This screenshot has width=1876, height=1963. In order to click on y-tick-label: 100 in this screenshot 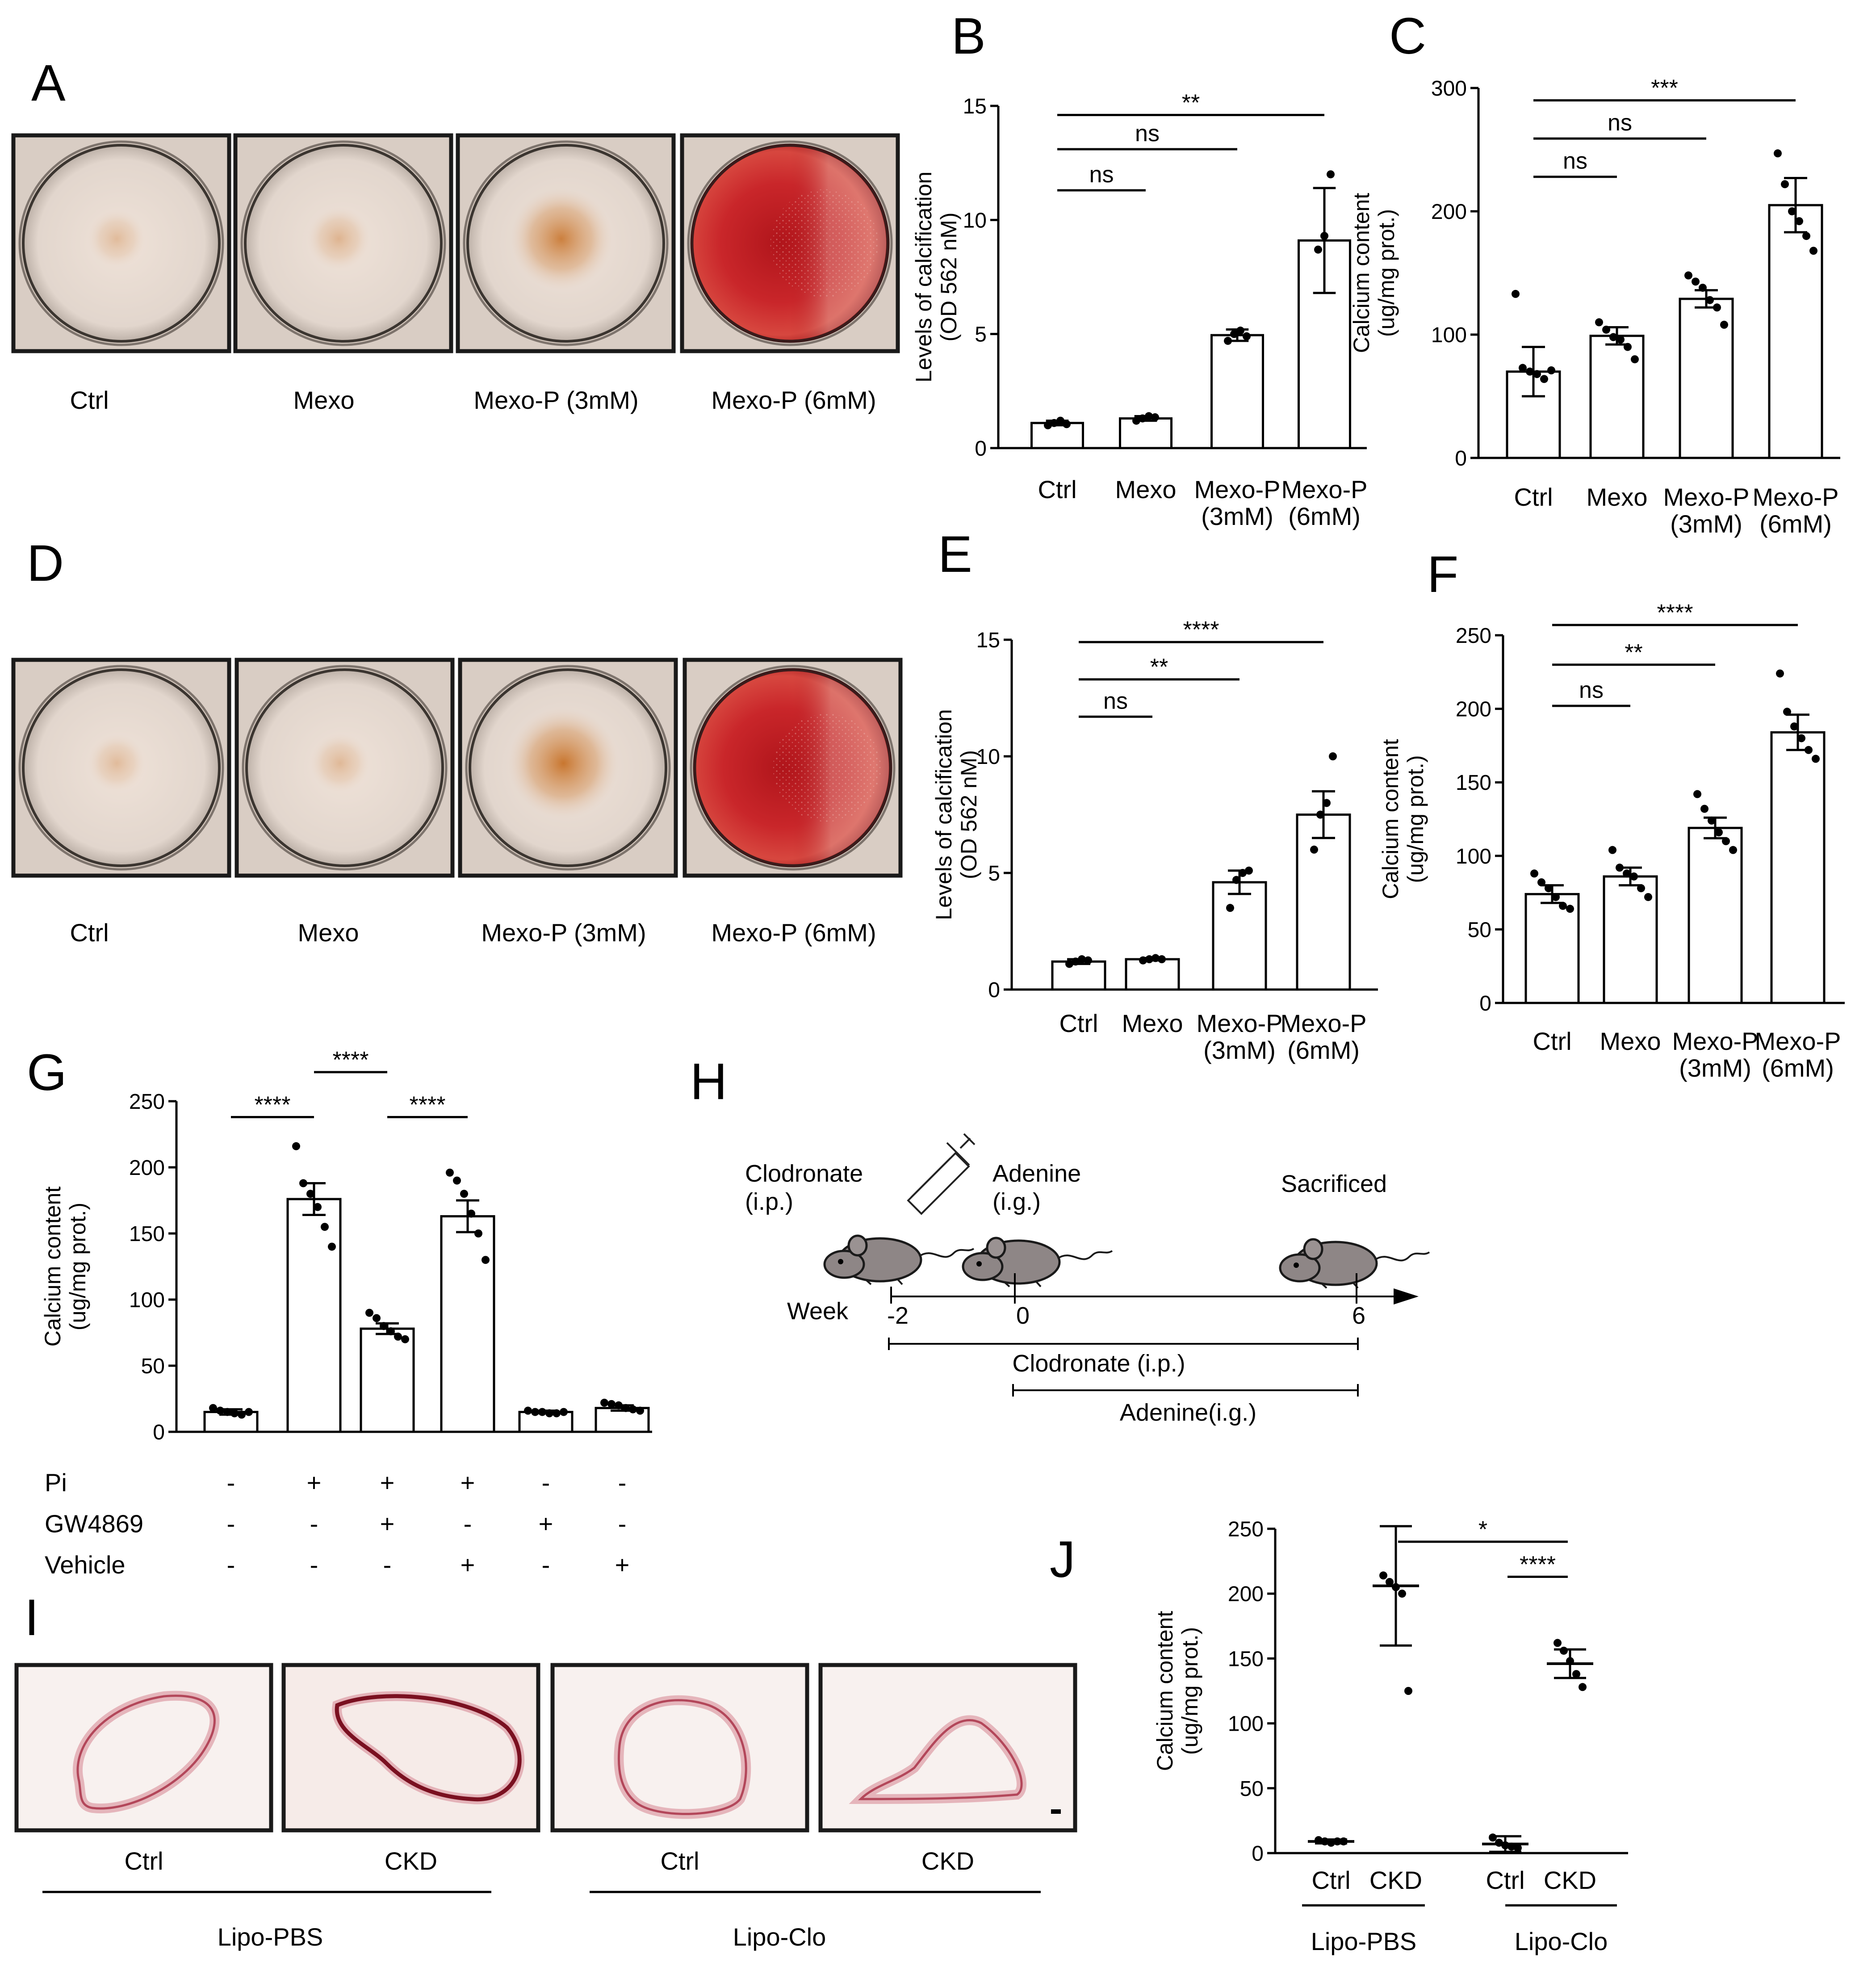, I will do `click(1246, 1724)`.